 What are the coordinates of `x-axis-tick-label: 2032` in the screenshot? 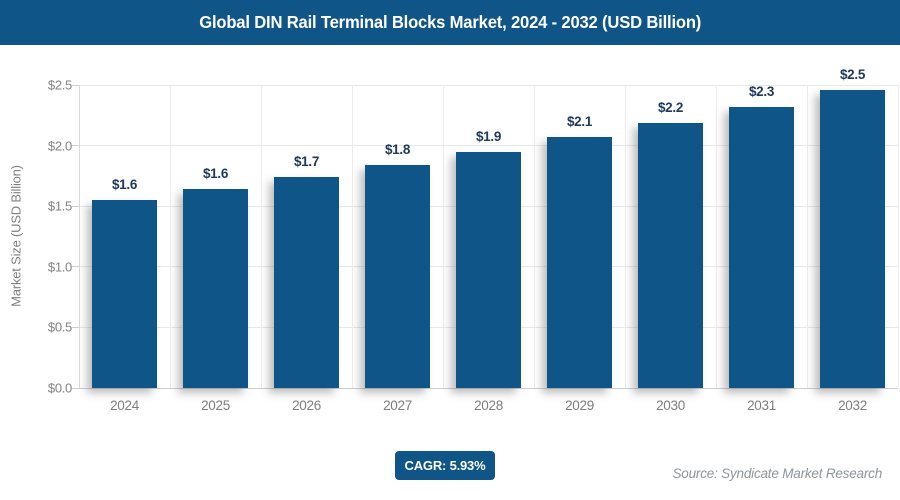 It's located at (852, 405).